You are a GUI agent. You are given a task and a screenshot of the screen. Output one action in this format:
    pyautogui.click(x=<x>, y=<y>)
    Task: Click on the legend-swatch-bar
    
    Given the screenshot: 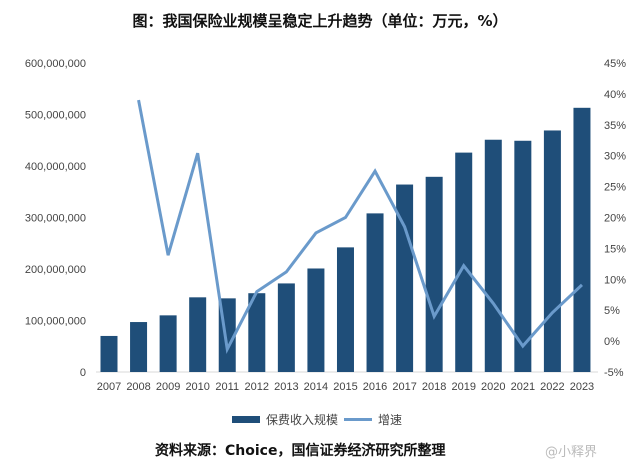 What is the action you would take?
    pyautogui.click(x=246, y=419)
    